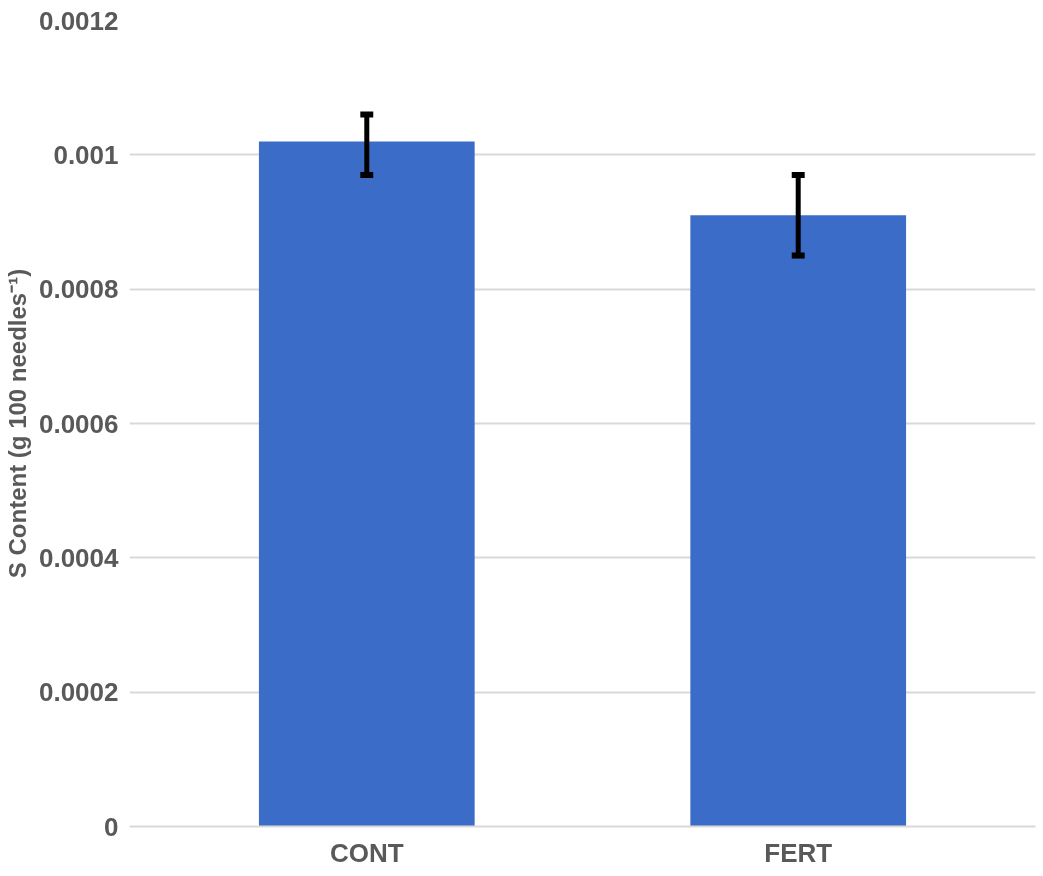 Image resolution: width=1043 pixels, height=876 pixels. What do you see at coordinates (78, 423) in the screenshot?
I see `y-tick-label: 0.0006` at bounding box center [78, 423].